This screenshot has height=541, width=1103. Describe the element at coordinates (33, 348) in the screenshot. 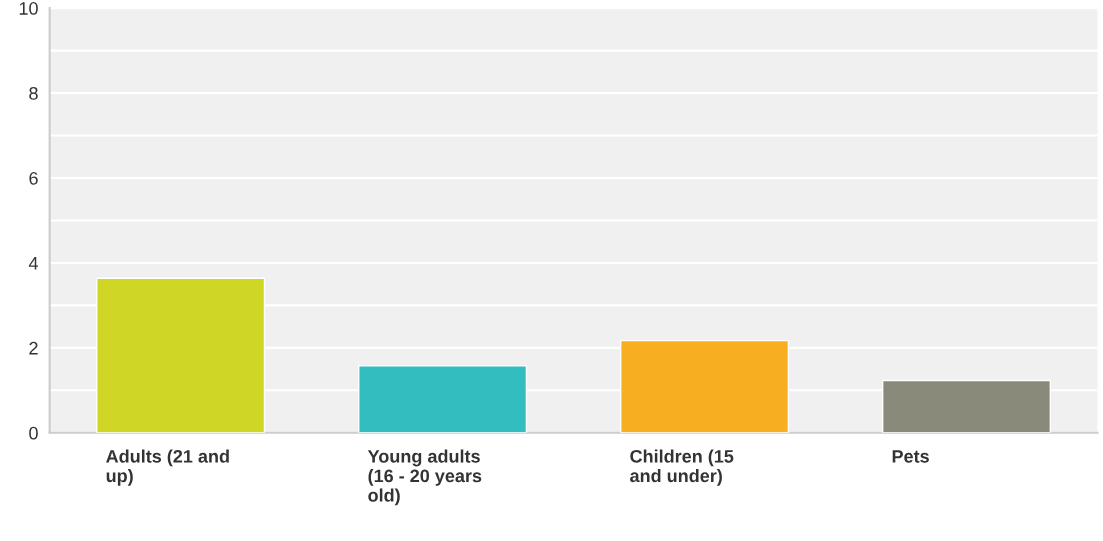

I see `y-tick-label: 2` at that location.